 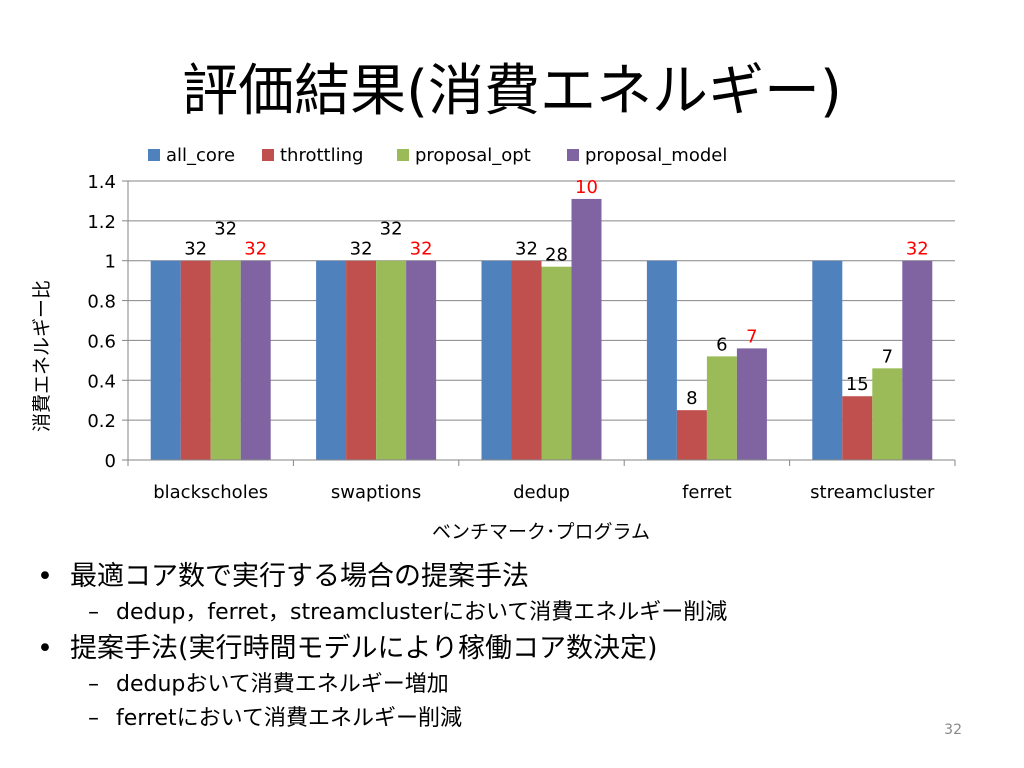 I want to click on page-number: 32, so click(x=953, y=730).